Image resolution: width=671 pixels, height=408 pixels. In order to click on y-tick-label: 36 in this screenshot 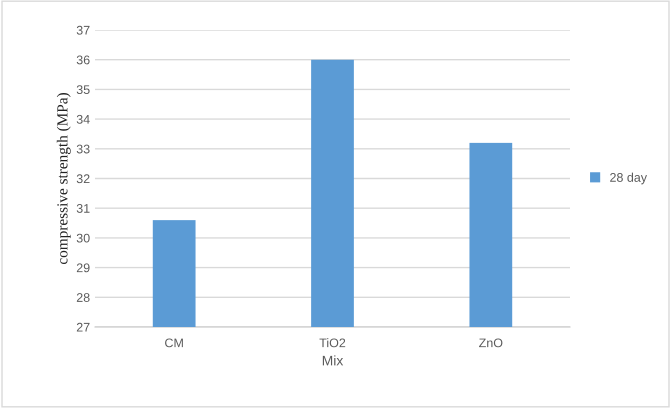, I will do `click(83, 60)`.